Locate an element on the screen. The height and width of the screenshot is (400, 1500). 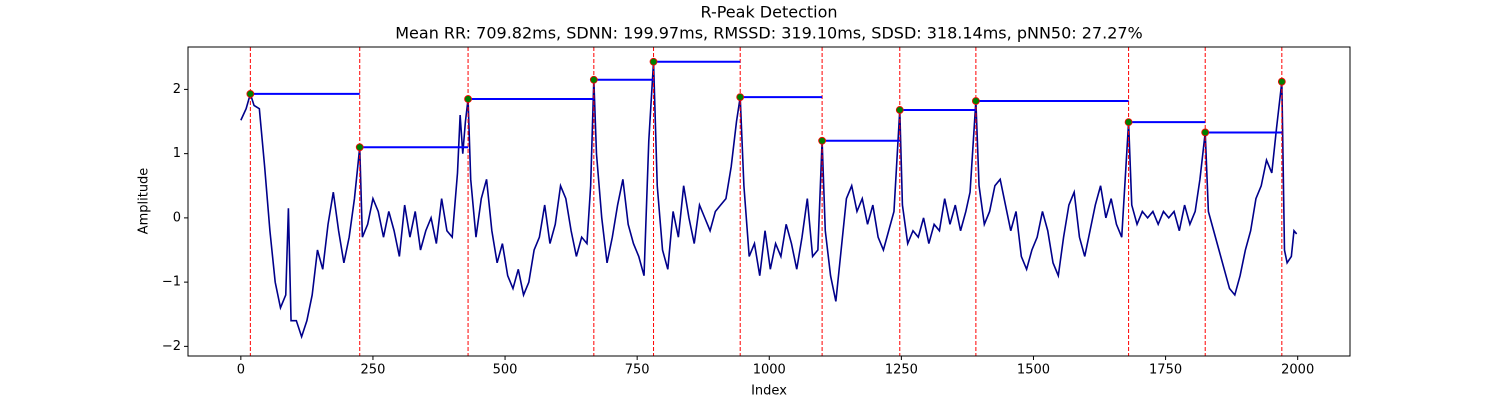
y-axis-label: Amplitude is located at coordinates (144, 201).